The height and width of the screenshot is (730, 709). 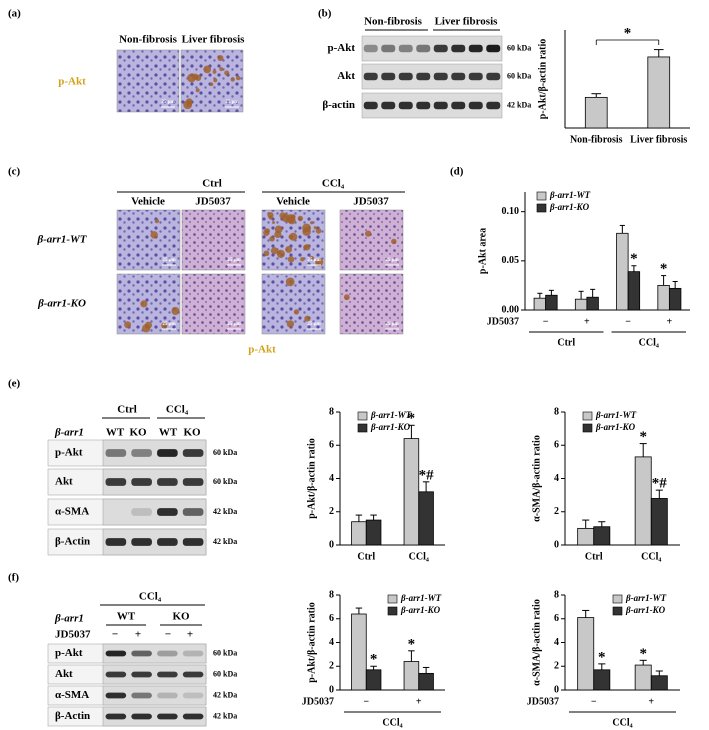 I want to click on lane-label: +, so click(x=138, y=635).